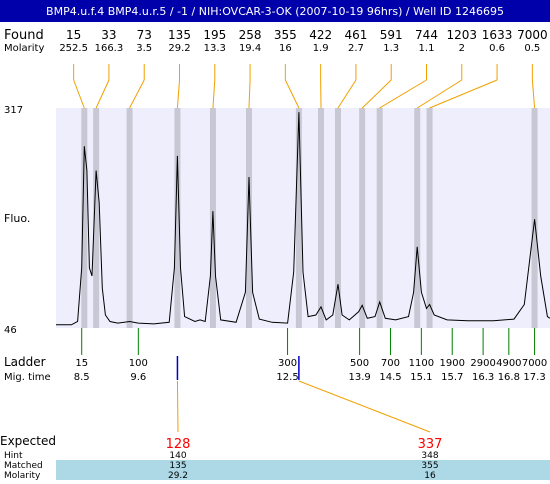  Describe the element at coordinates (509, 377) in the screenshot. I see `ladder-time-label: 16.8` at that location.